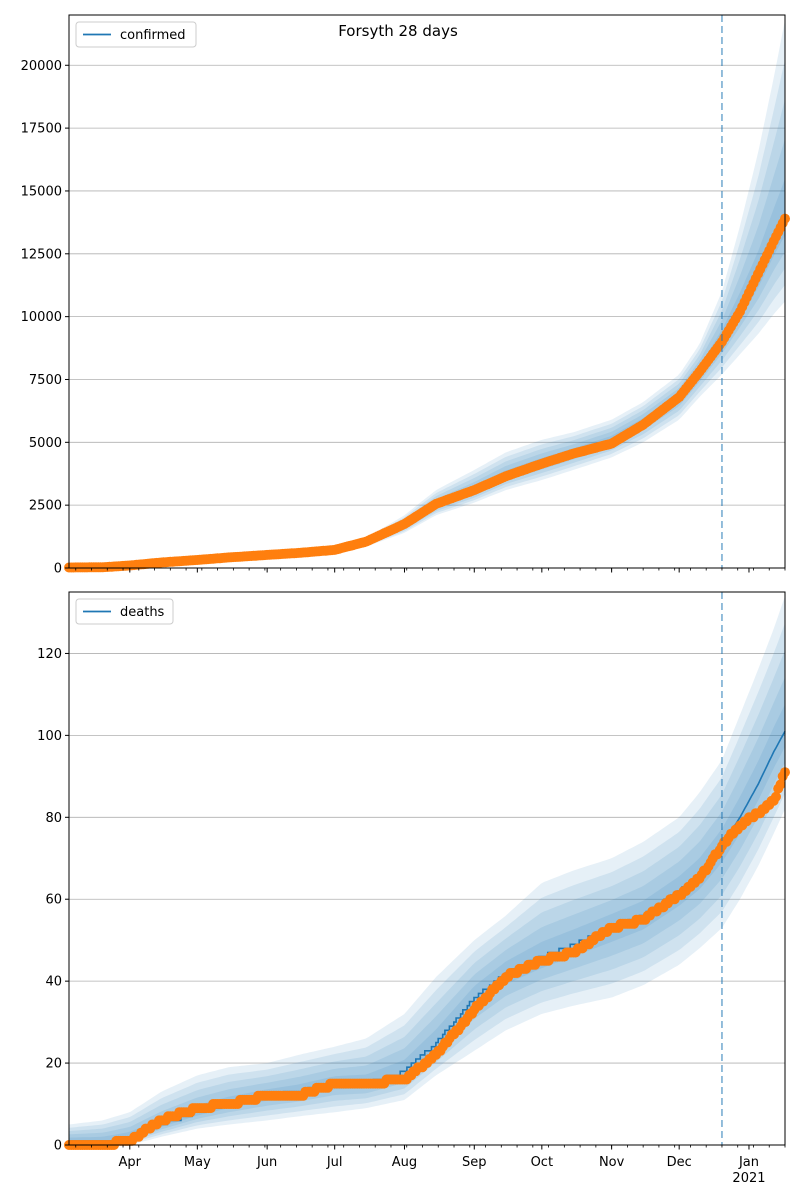 Image resolution: width=800 pixels, height=1200 pixels. Describe the element at coordinates (130, 1162) in the screenshot. I see `x-tick-label: Apr` at that location.